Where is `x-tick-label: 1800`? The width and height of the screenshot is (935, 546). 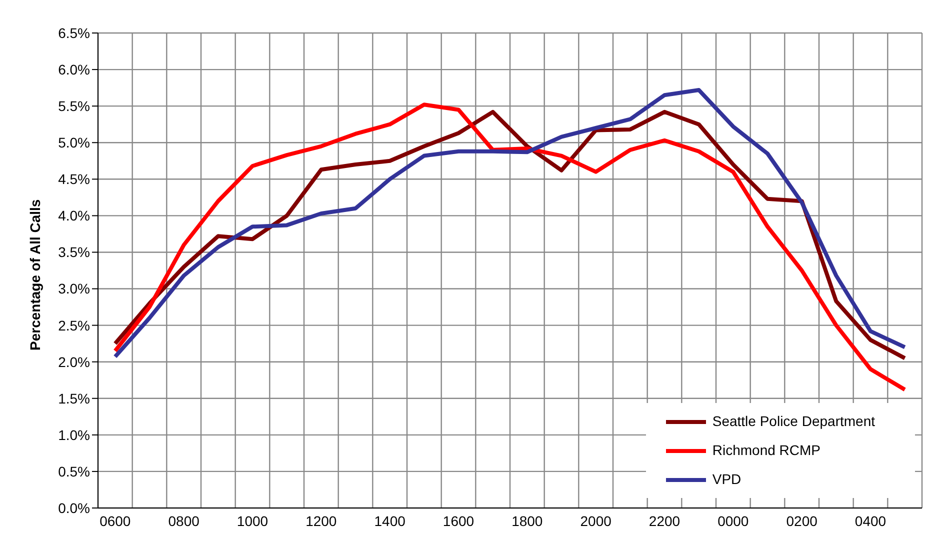 x-tick-label: 1800 is located at coordinates (527, 520).